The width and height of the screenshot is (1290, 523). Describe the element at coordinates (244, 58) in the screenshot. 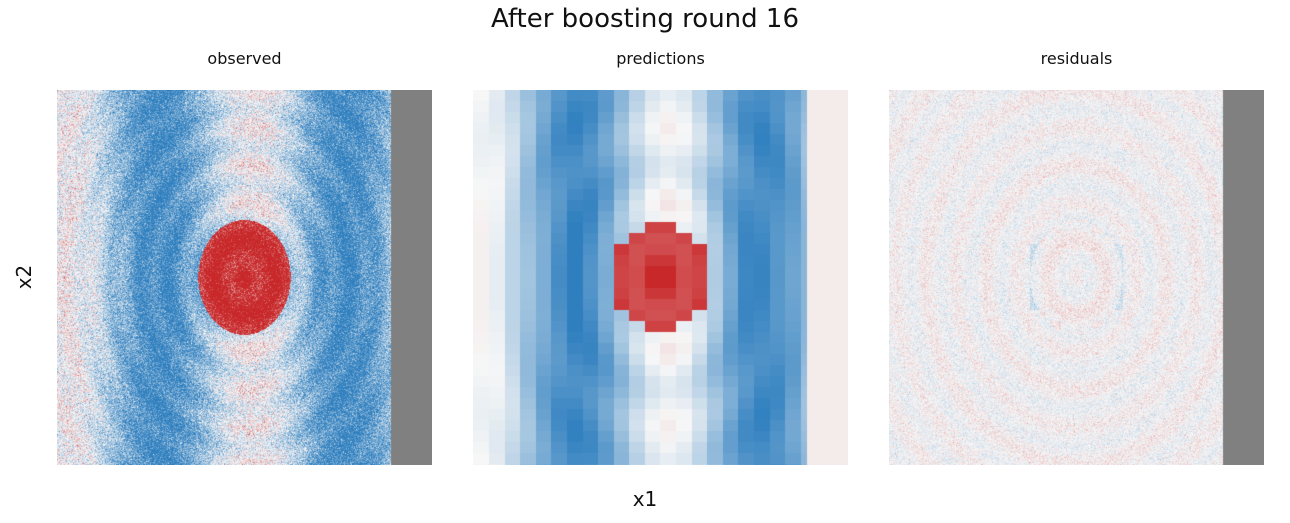

I see `panel-title-observed: observed` at that location.